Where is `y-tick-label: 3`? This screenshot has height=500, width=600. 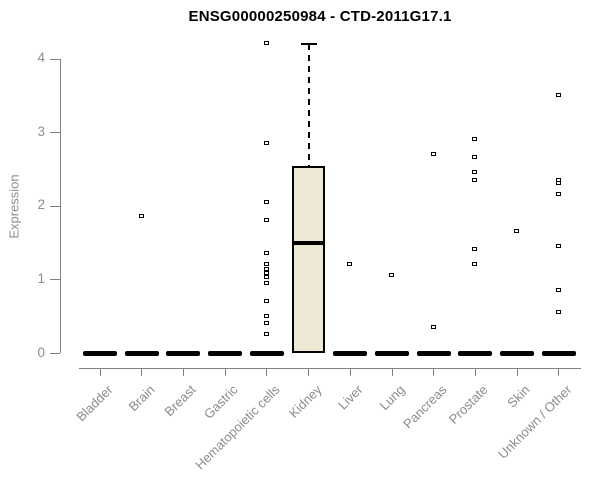 y-tick-label: 3 is located at coordinates (41, 131).